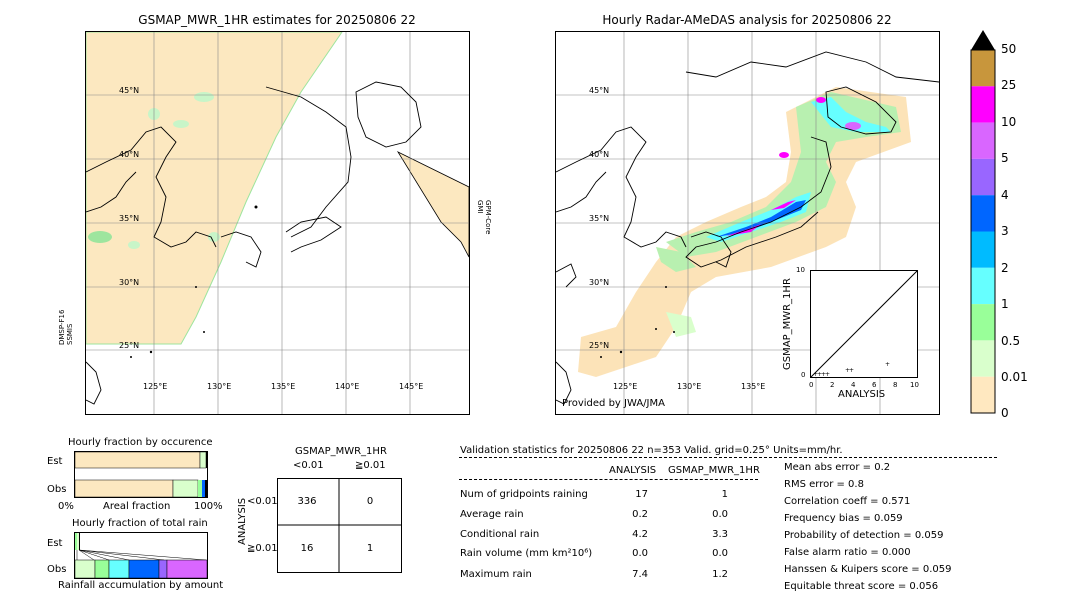  What do you see at coordinates (307, 501) in the screenshot?
I see `contingency-cell: 336` at bounding box center [307, 501].